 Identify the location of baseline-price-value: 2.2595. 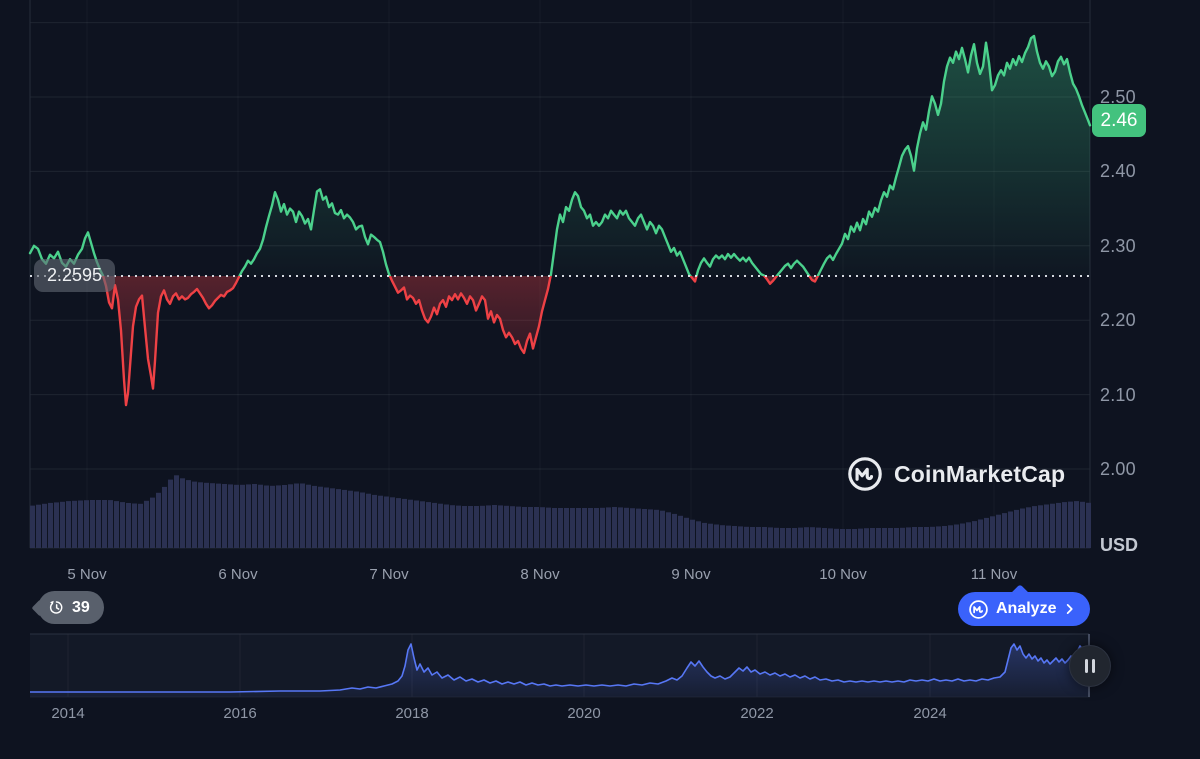
(75, 275).